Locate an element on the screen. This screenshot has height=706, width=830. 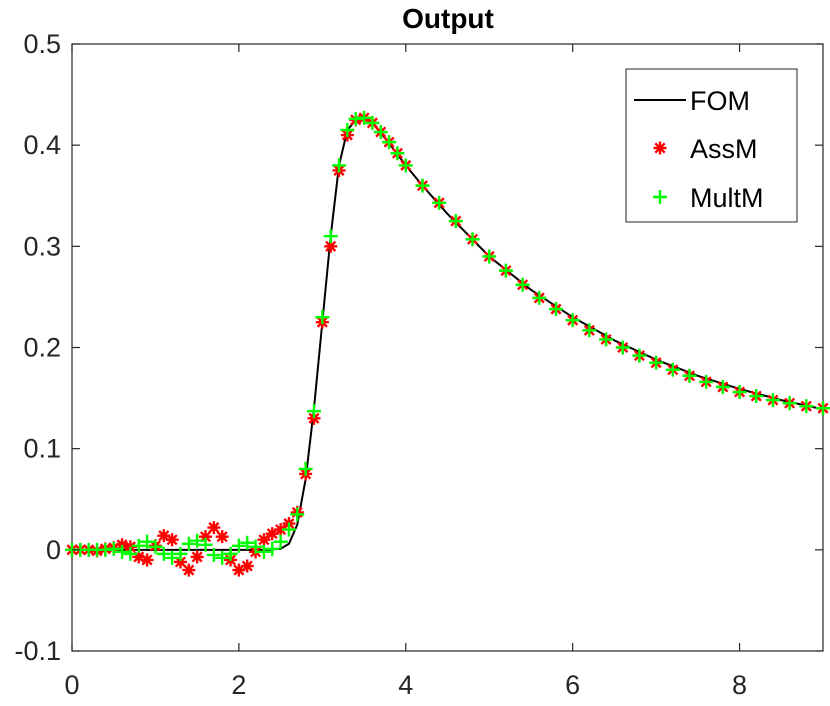
y-tick-label: 0.4 is located at coordinates (42, 145).